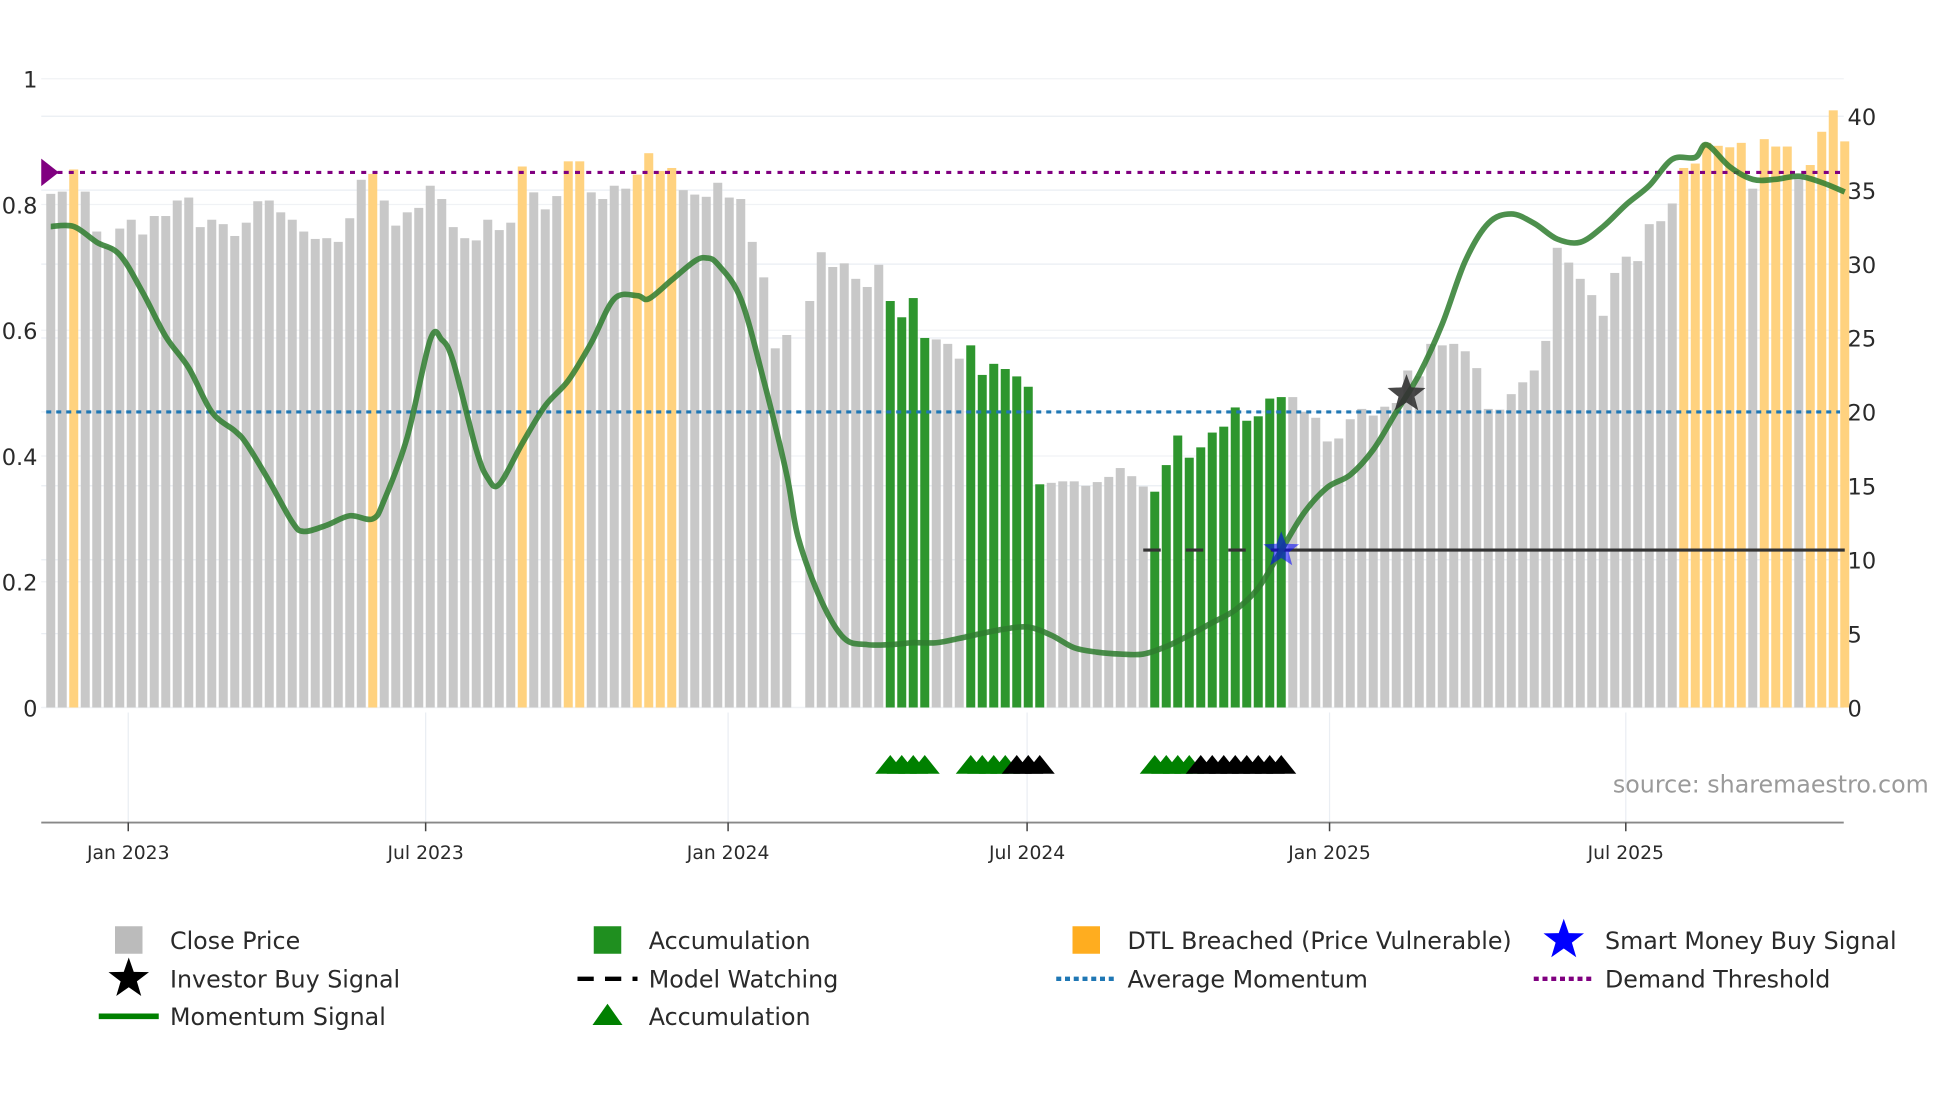 The image size is (1960, 1102). What do you see at coordinates (129, 940) in the screenshot?
I see `gray-square-icon` at bounding box center [129, 940].